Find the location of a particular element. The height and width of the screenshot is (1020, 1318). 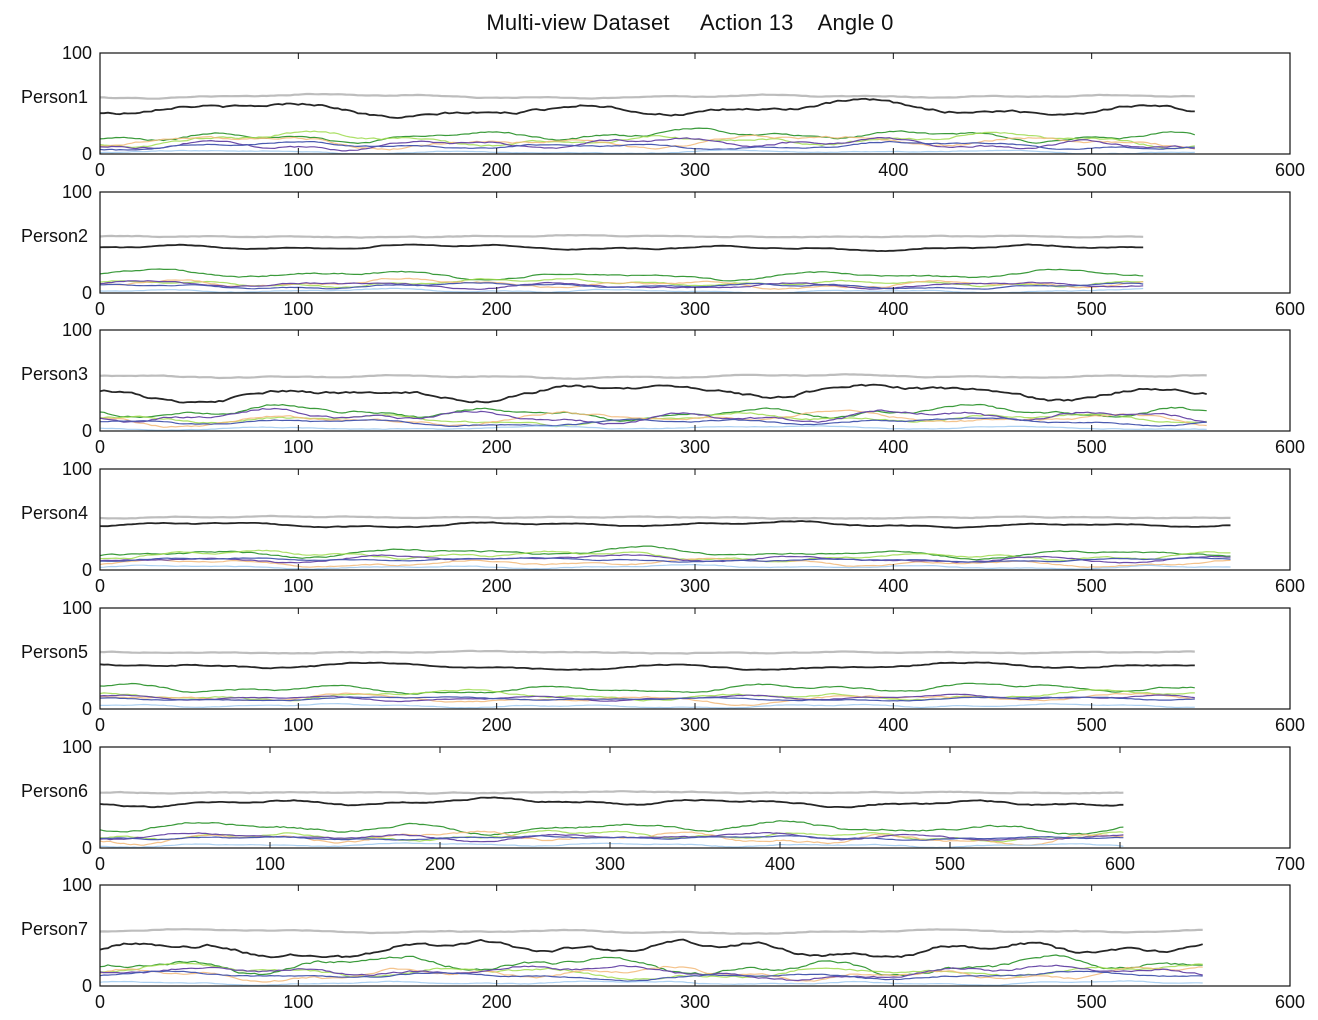

subplot-6: 0 100 200 300 400 500 600 700 0 100 Person6 is located at coordinates (663, 805).